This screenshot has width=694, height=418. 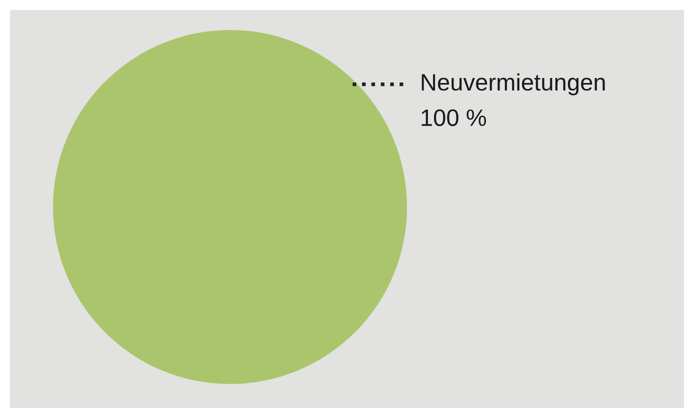 What do you see at coordinates (454, 117) in the screenshot?
I see `data-label: 100 %` at bounding box center [454, 117].